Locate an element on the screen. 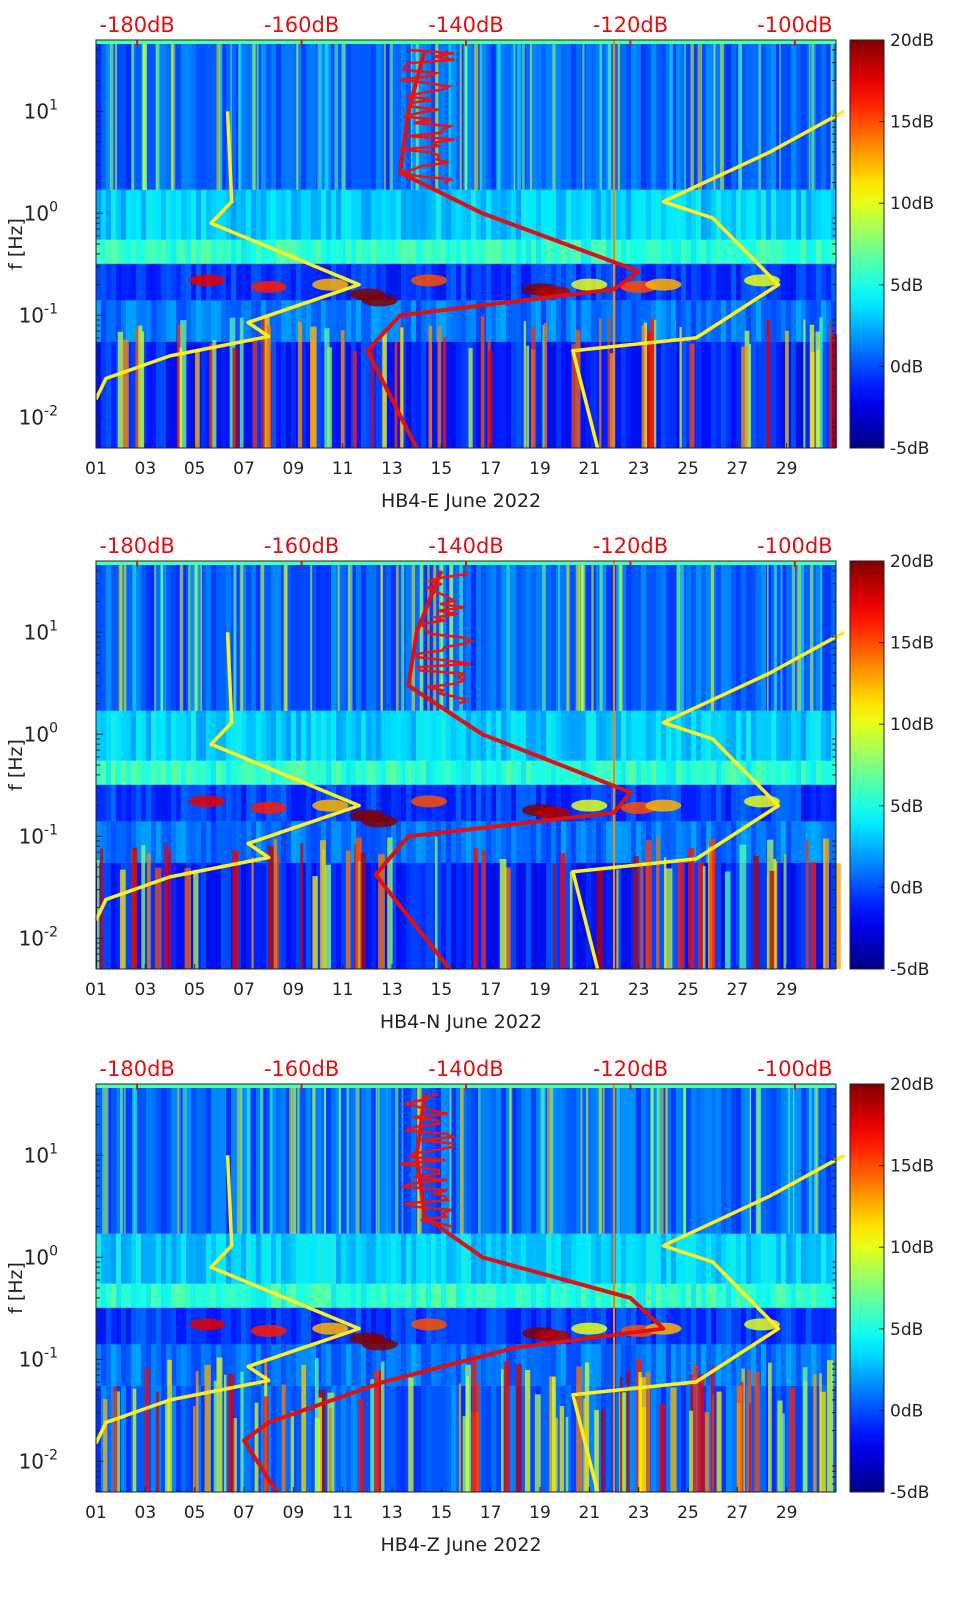  microseism-blob is located at coordinates (207, 801).